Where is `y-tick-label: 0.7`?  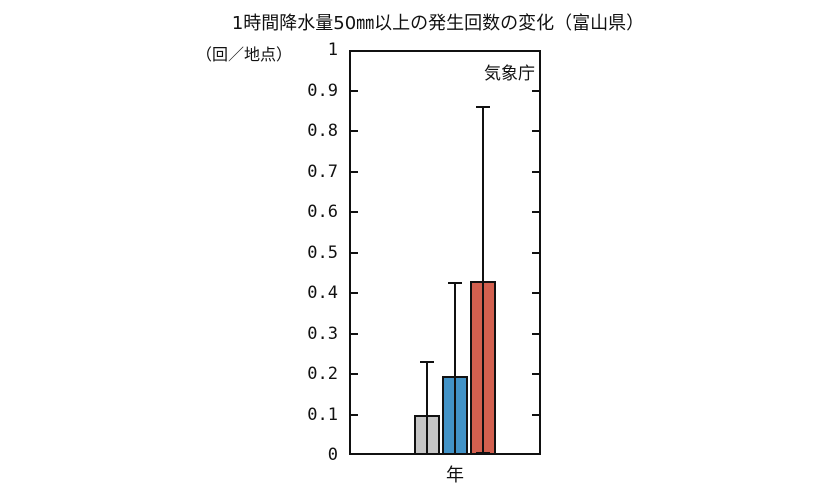 y-tick-label: 0.7 is located at coordinates (322, 171).